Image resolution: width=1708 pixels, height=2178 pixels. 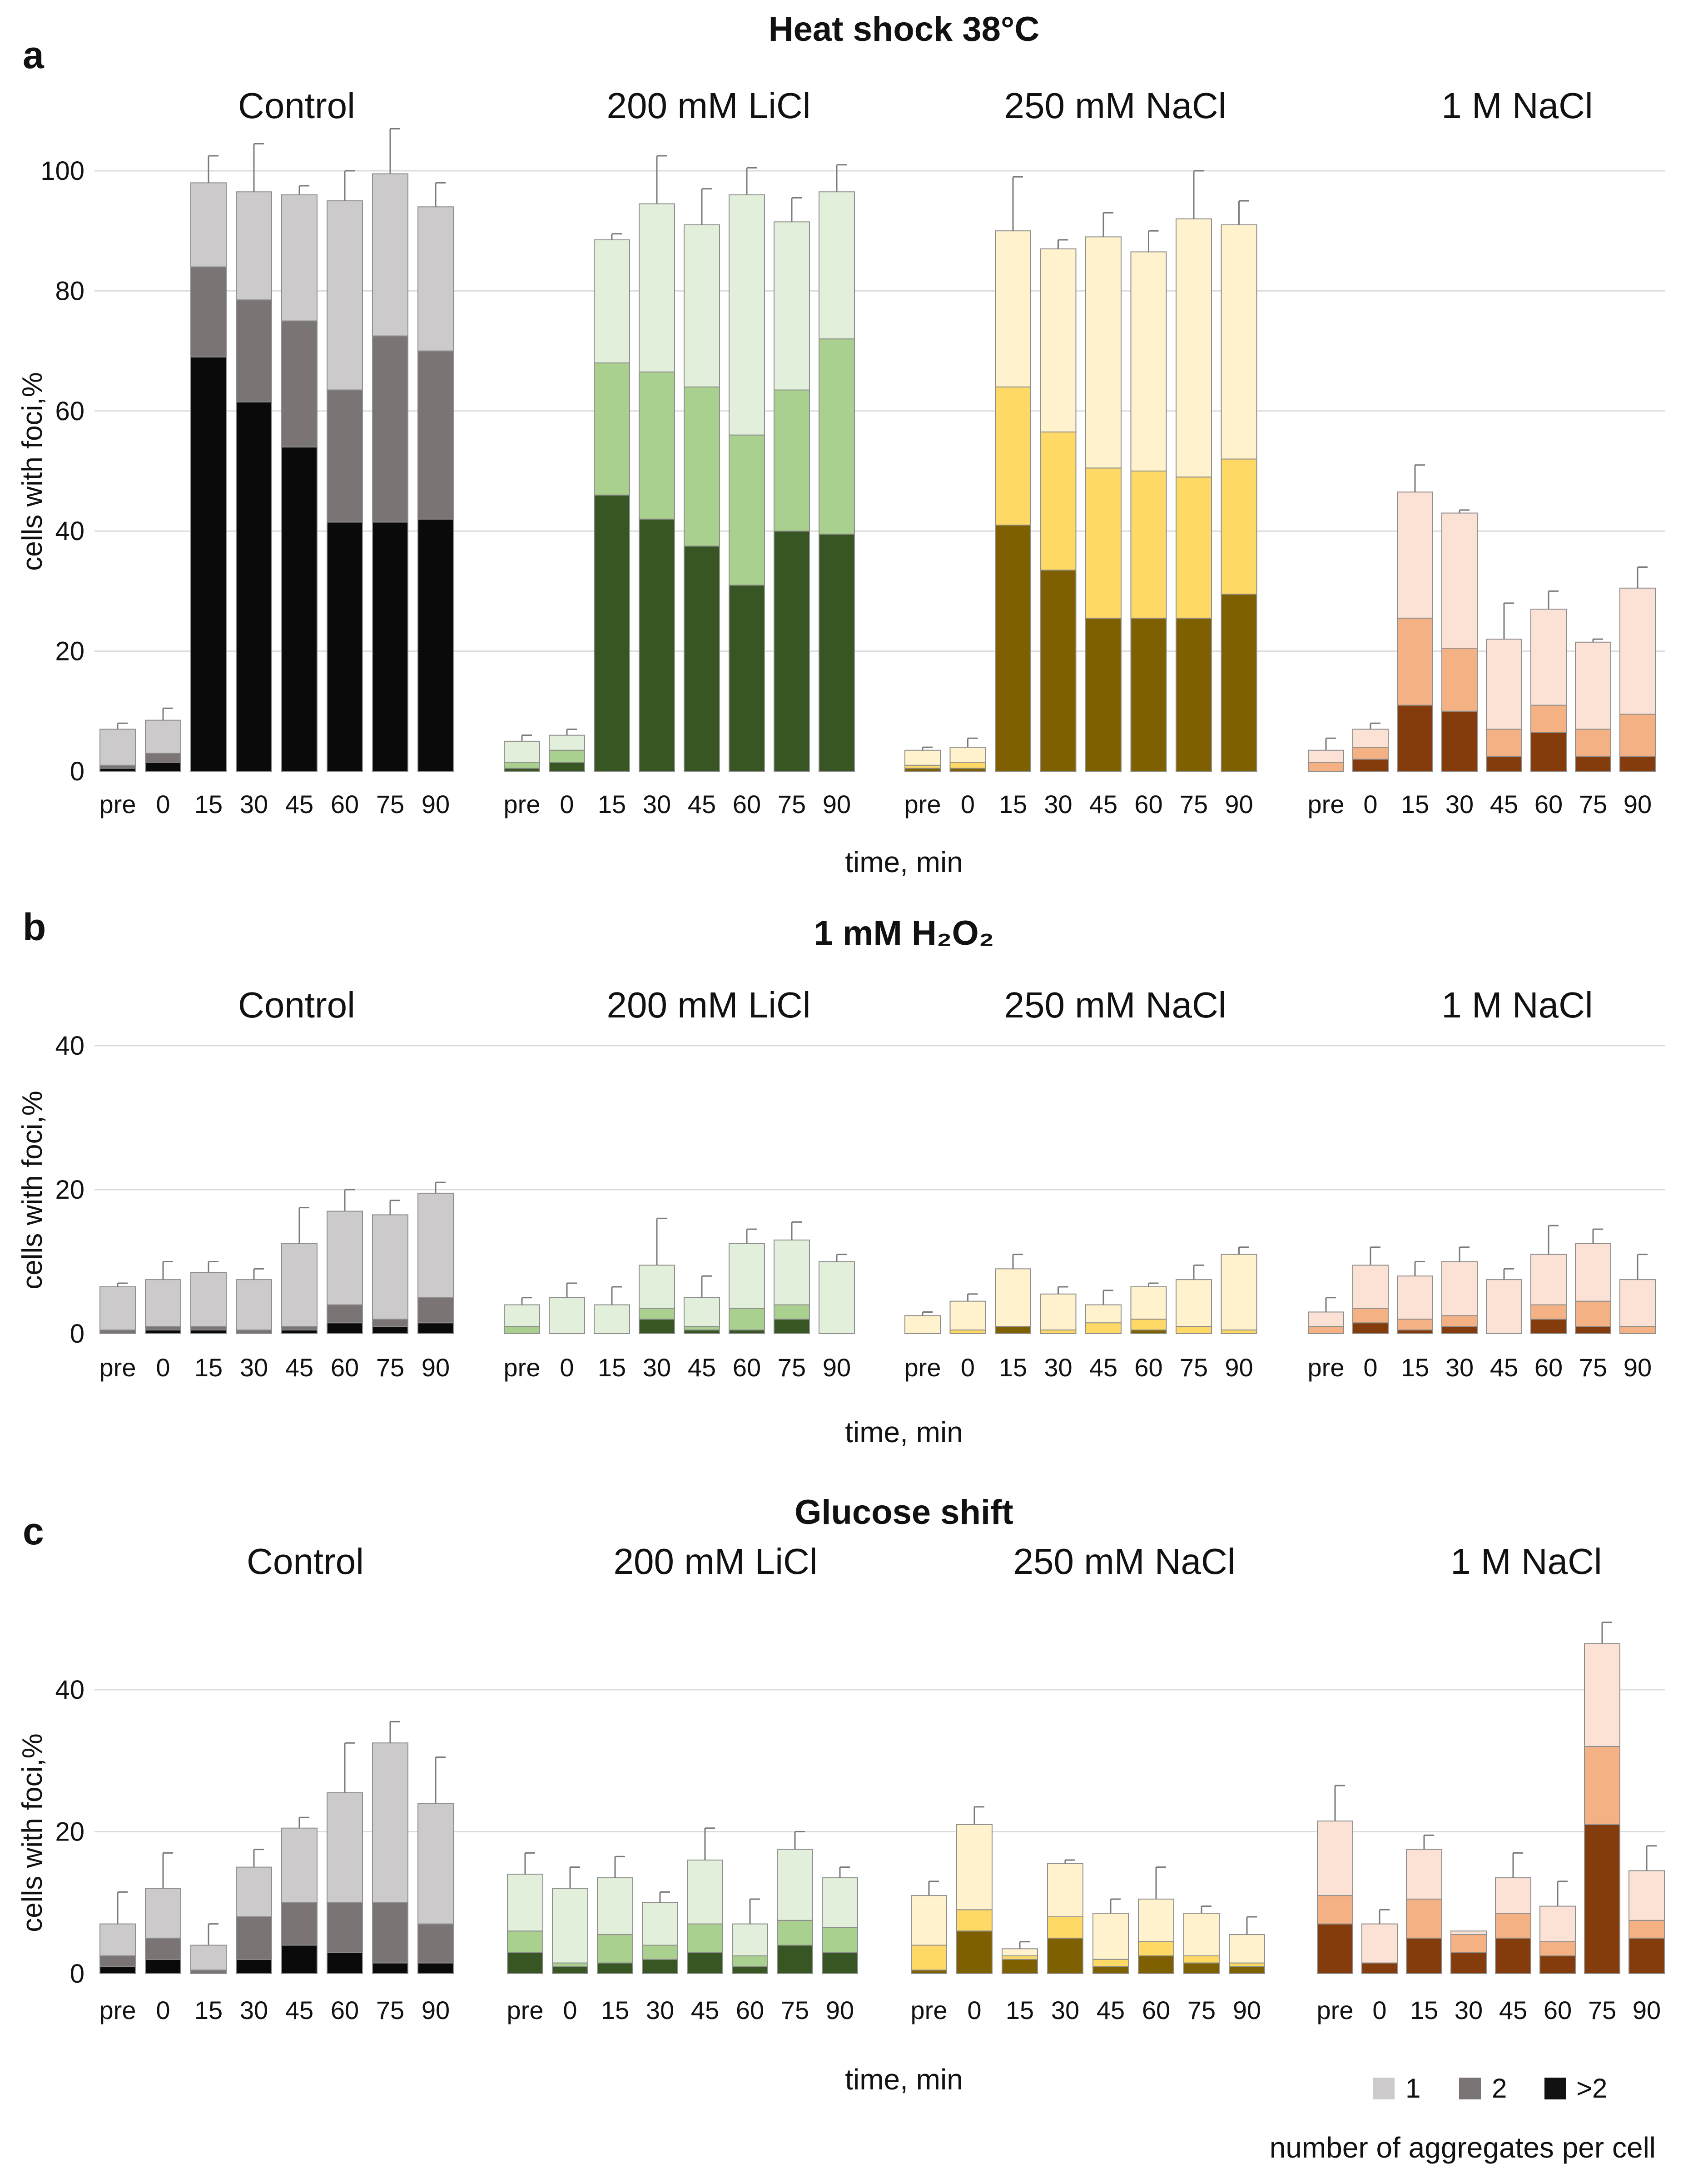 What do you see at coordinates (904, 2079) in the screenshot?
I see `x-axis-label: time, min` at bounding box center [904, 2079].